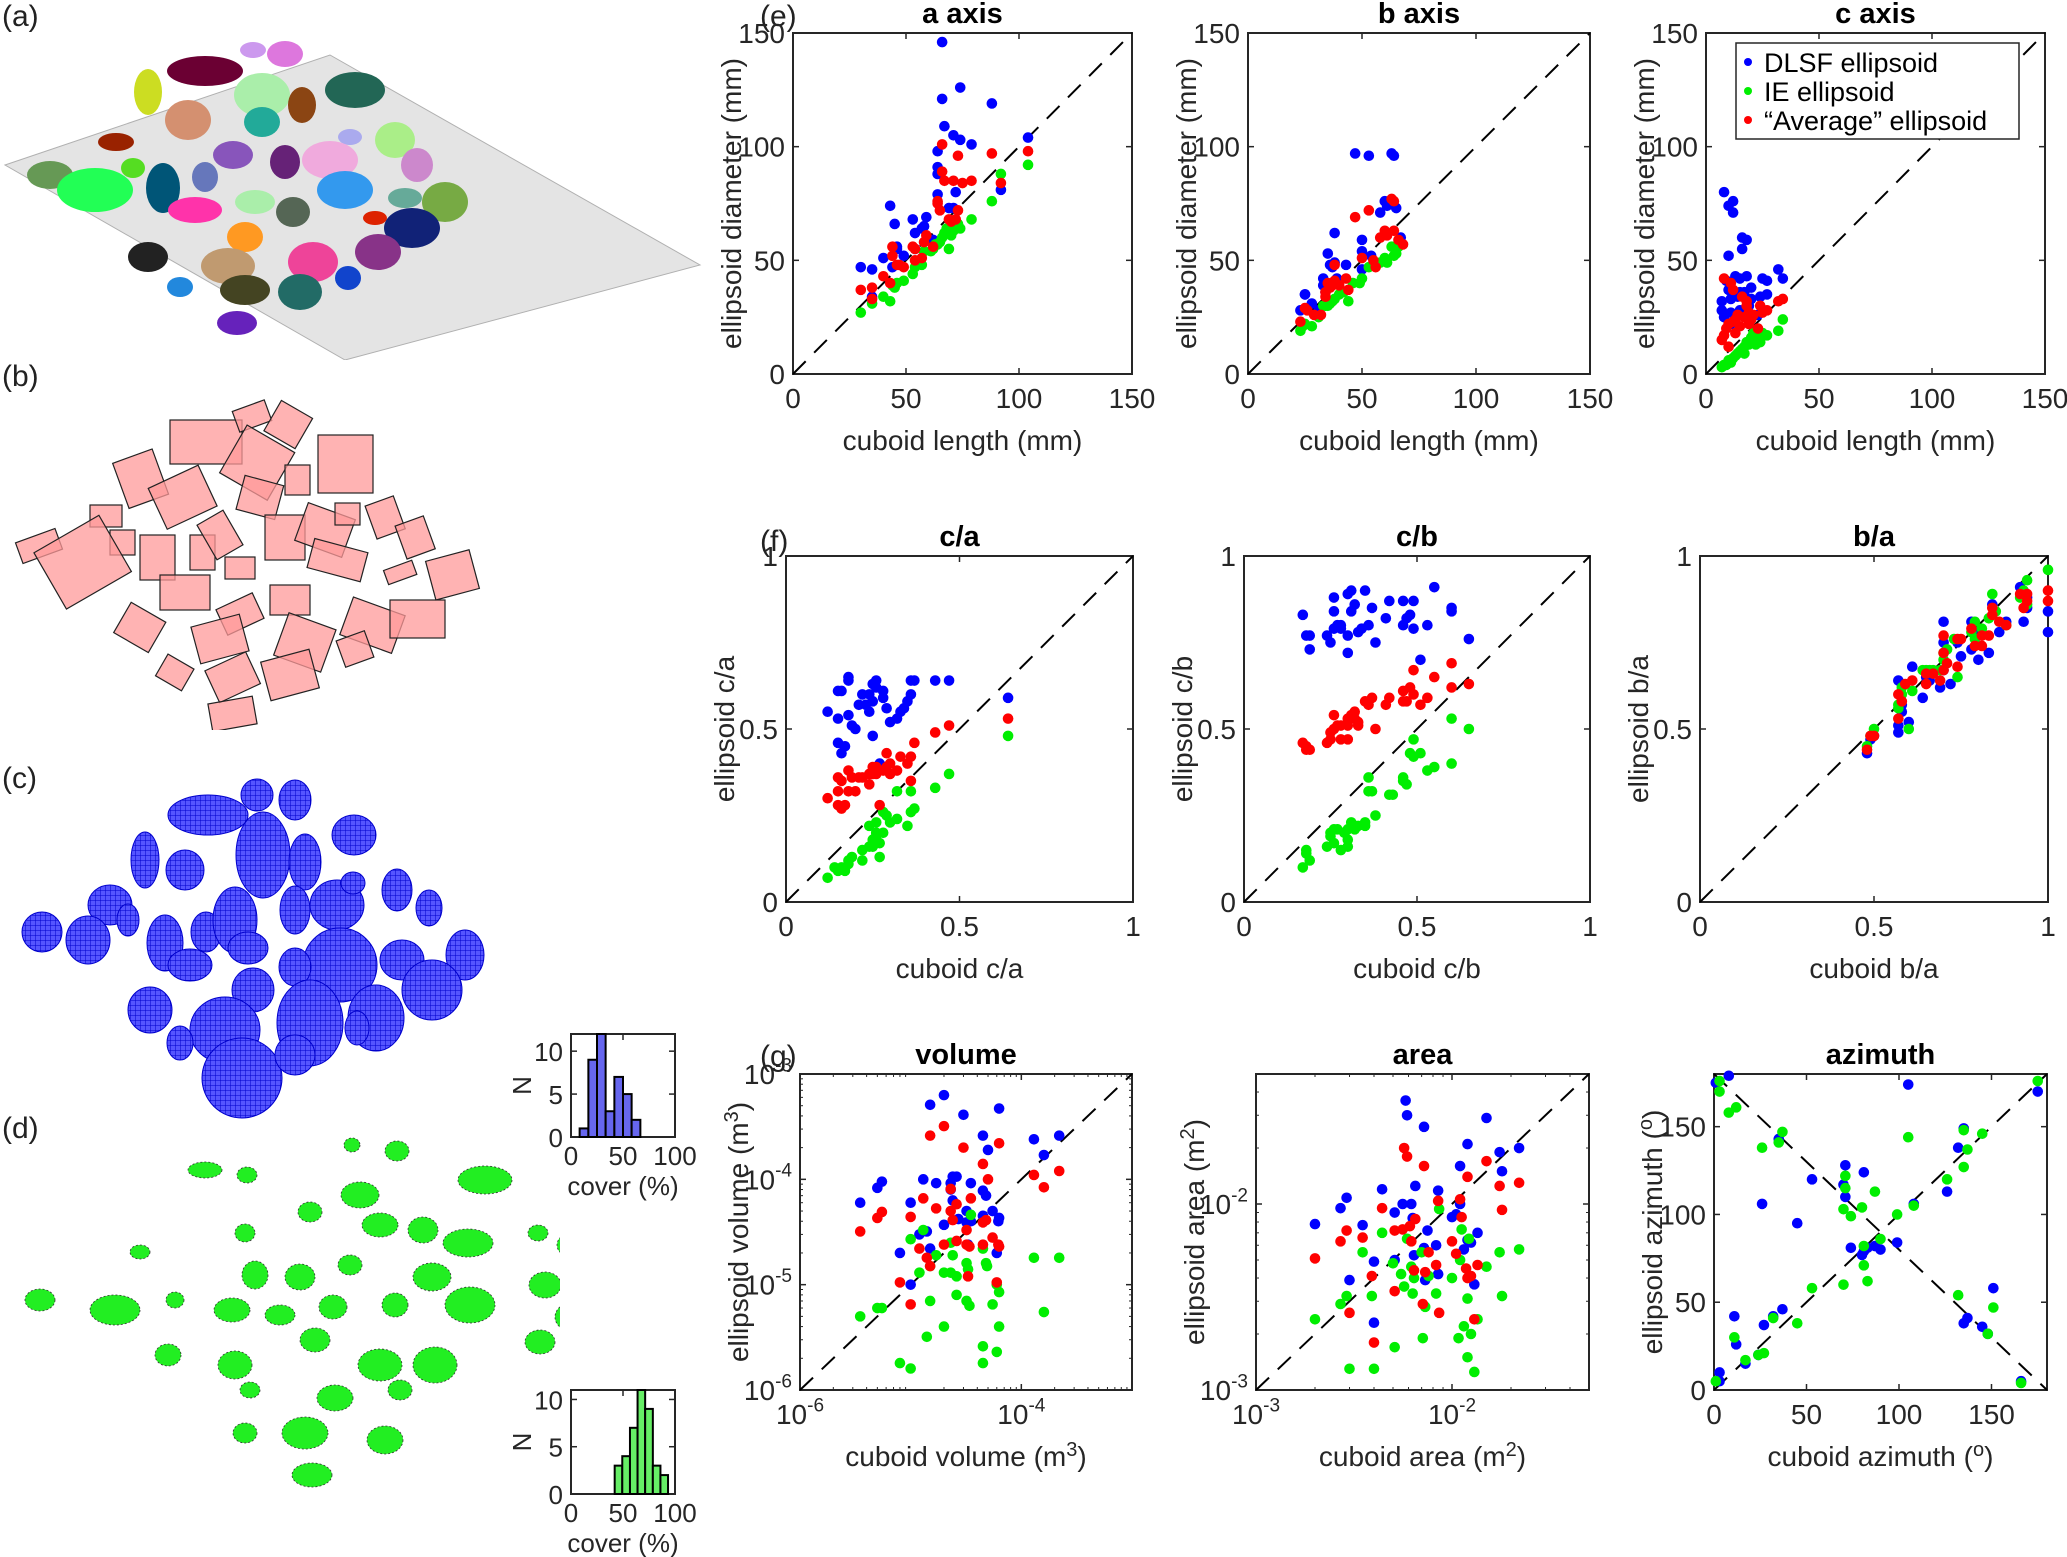  Describe the element at coordinates (571, 1513) in the screenshot. I see `x-tick-label: 0` at that location.